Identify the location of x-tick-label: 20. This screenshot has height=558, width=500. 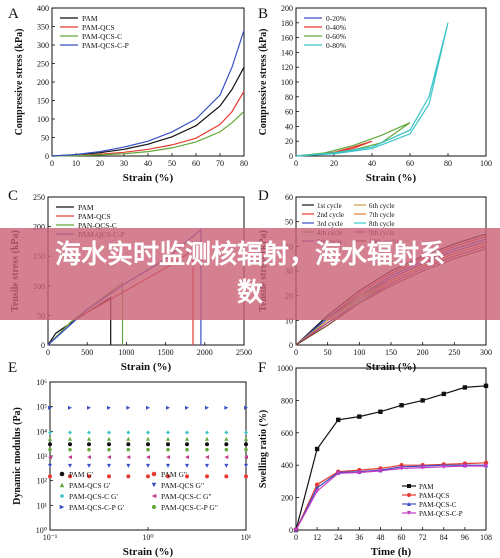
(334, 163).